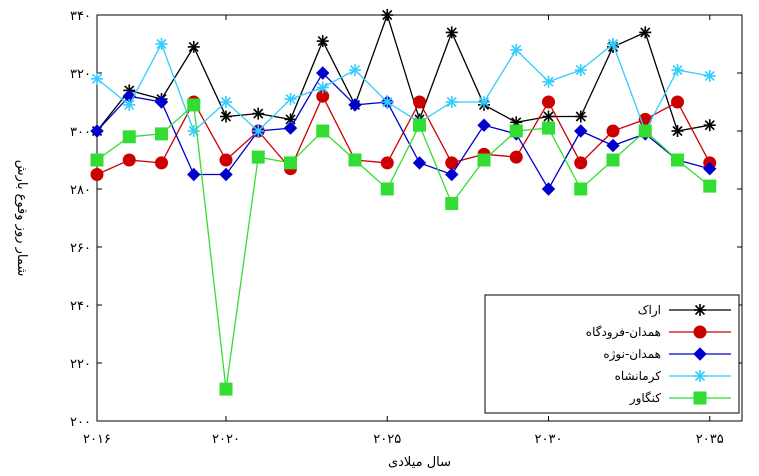 Image resolution: width=759 pixels, height=476 pixels. Describe the element at coordinates (80, 306) in the screenshot. I see `y-tick-label: ۲۴۰` at that location.